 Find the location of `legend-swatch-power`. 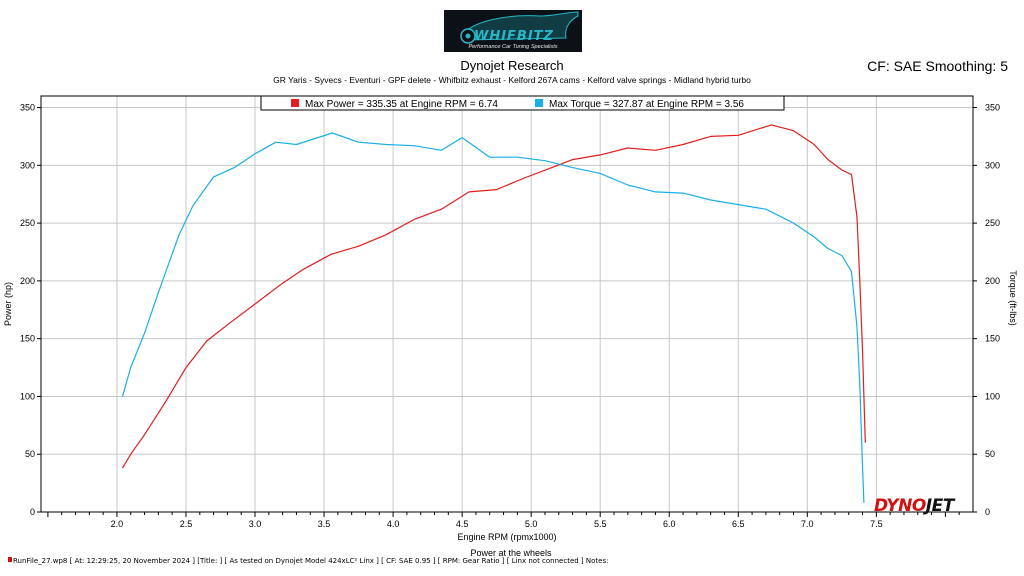

legend-swatch-power is located at coordinates (295, 103).